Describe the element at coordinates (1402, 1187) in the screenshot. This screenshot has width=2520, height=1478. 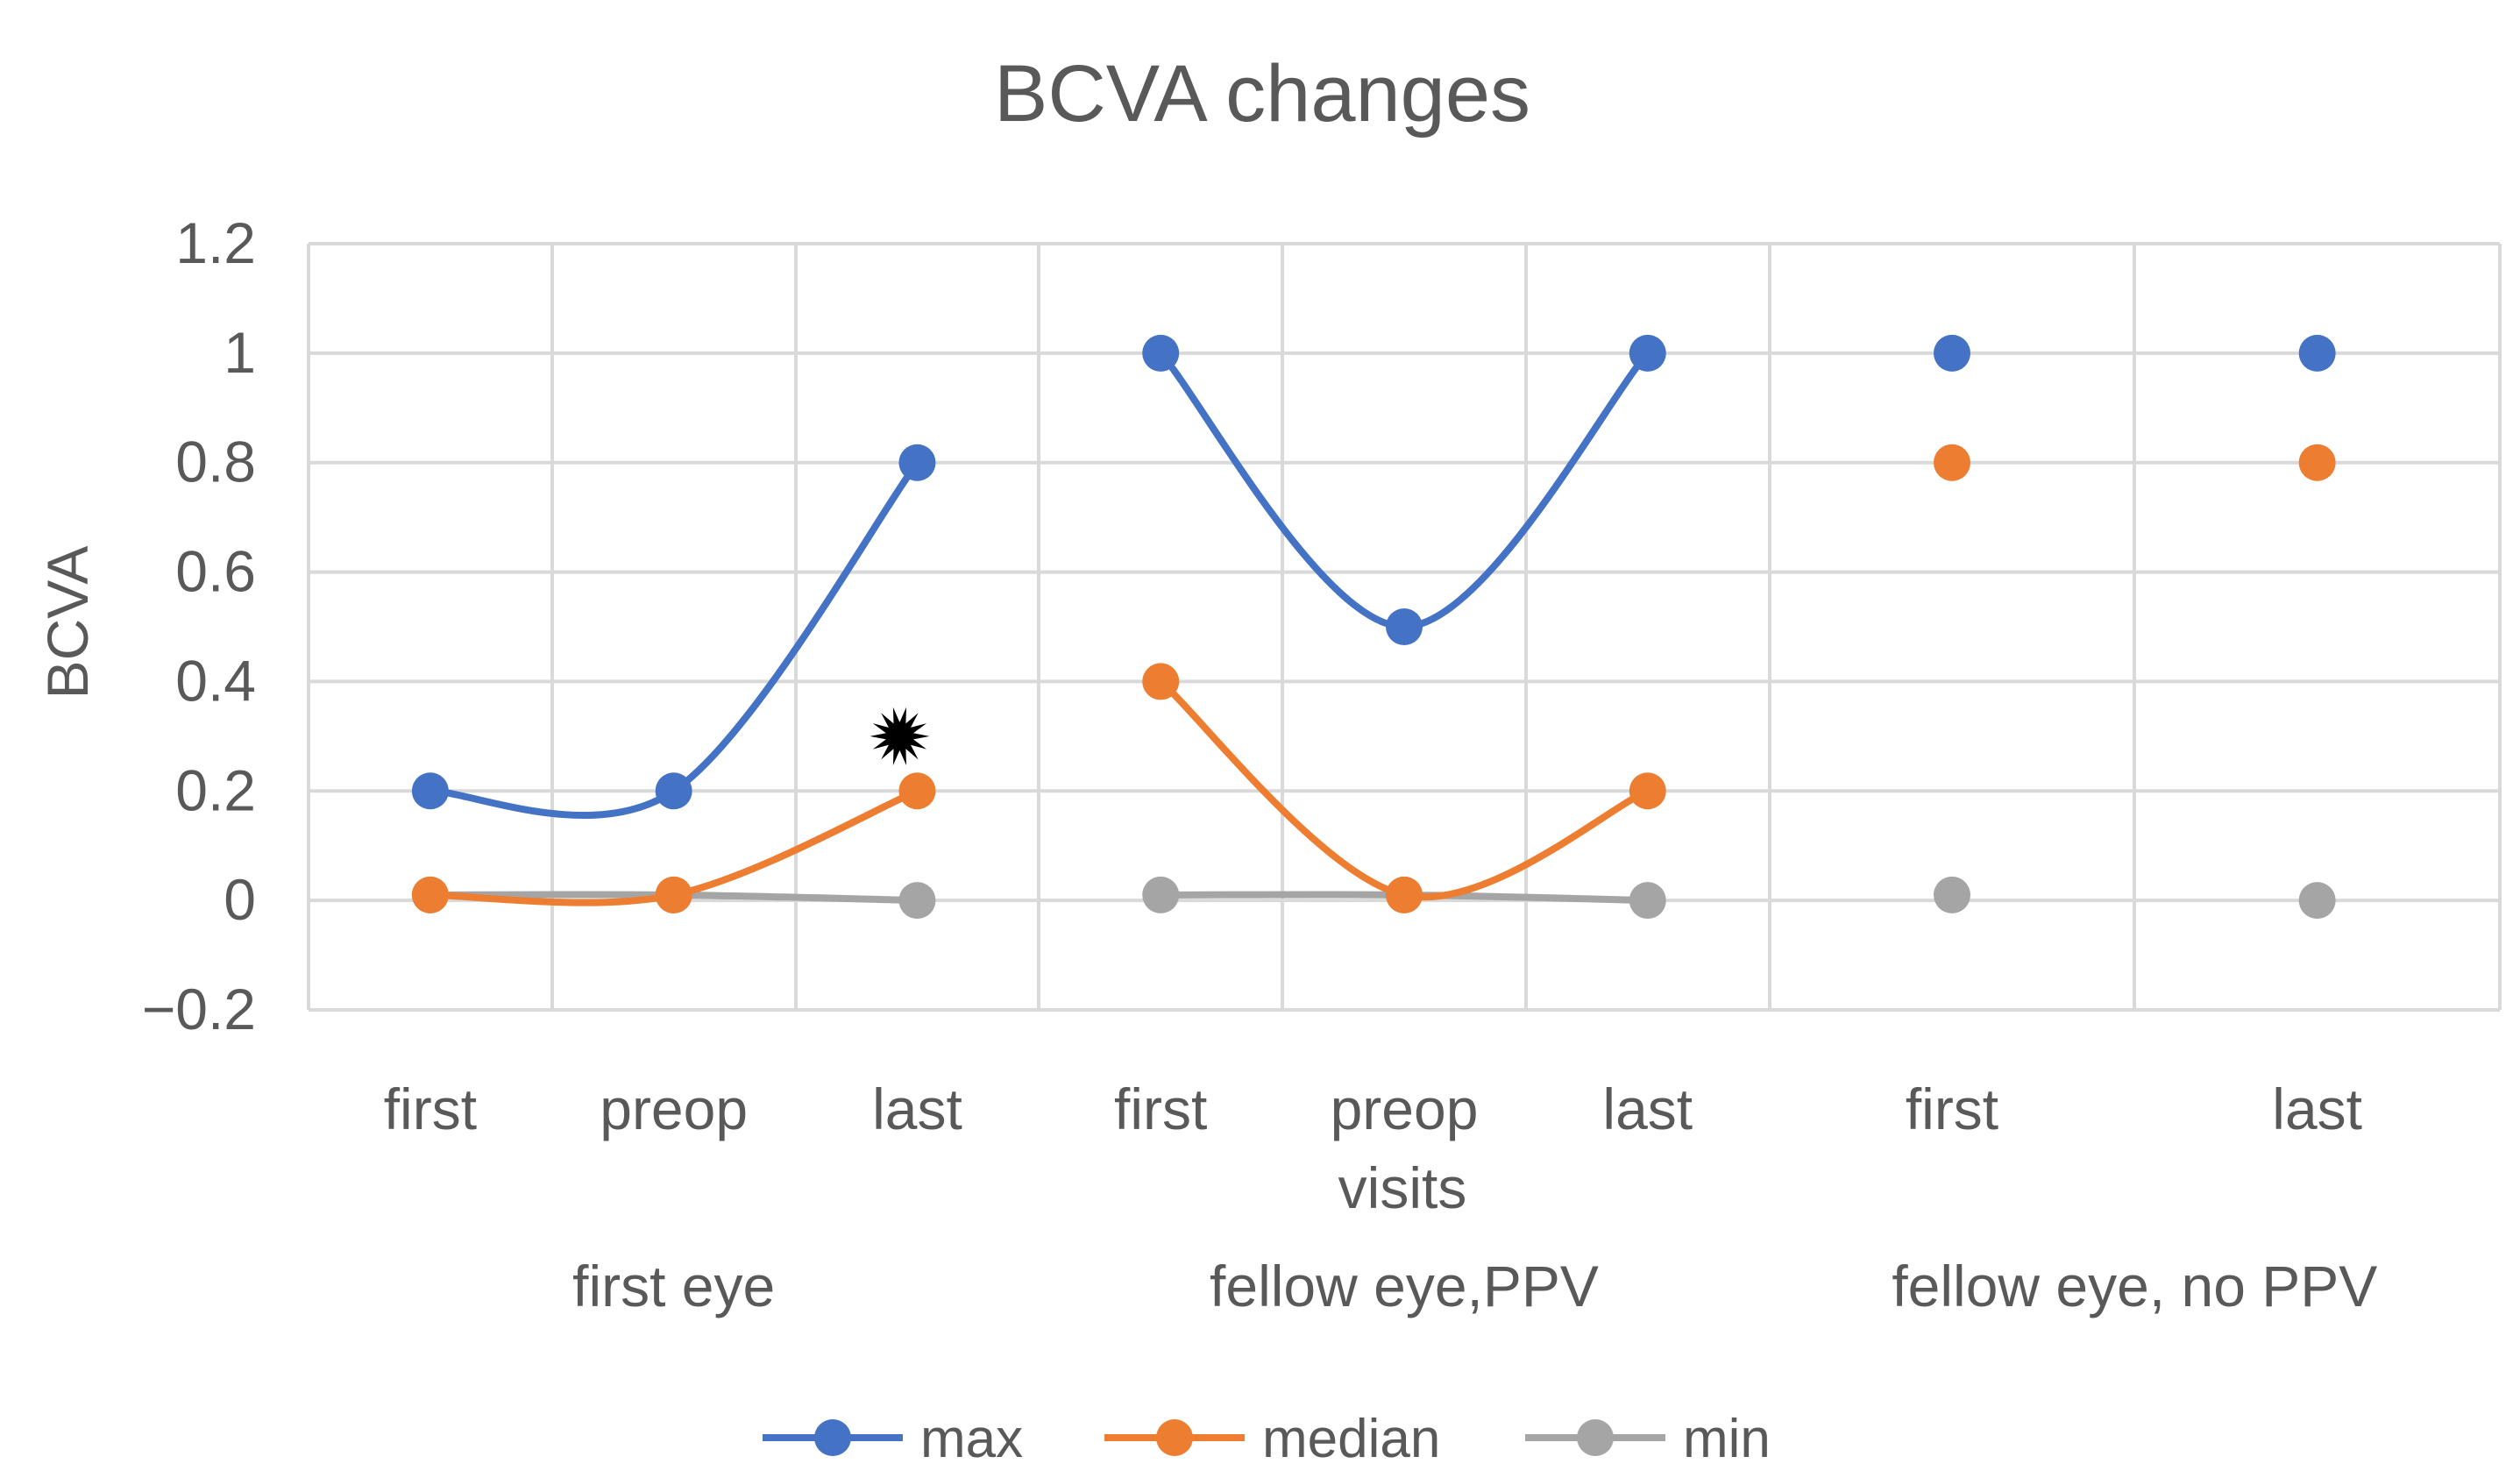
I see `x-axis-label: visits` at that location.